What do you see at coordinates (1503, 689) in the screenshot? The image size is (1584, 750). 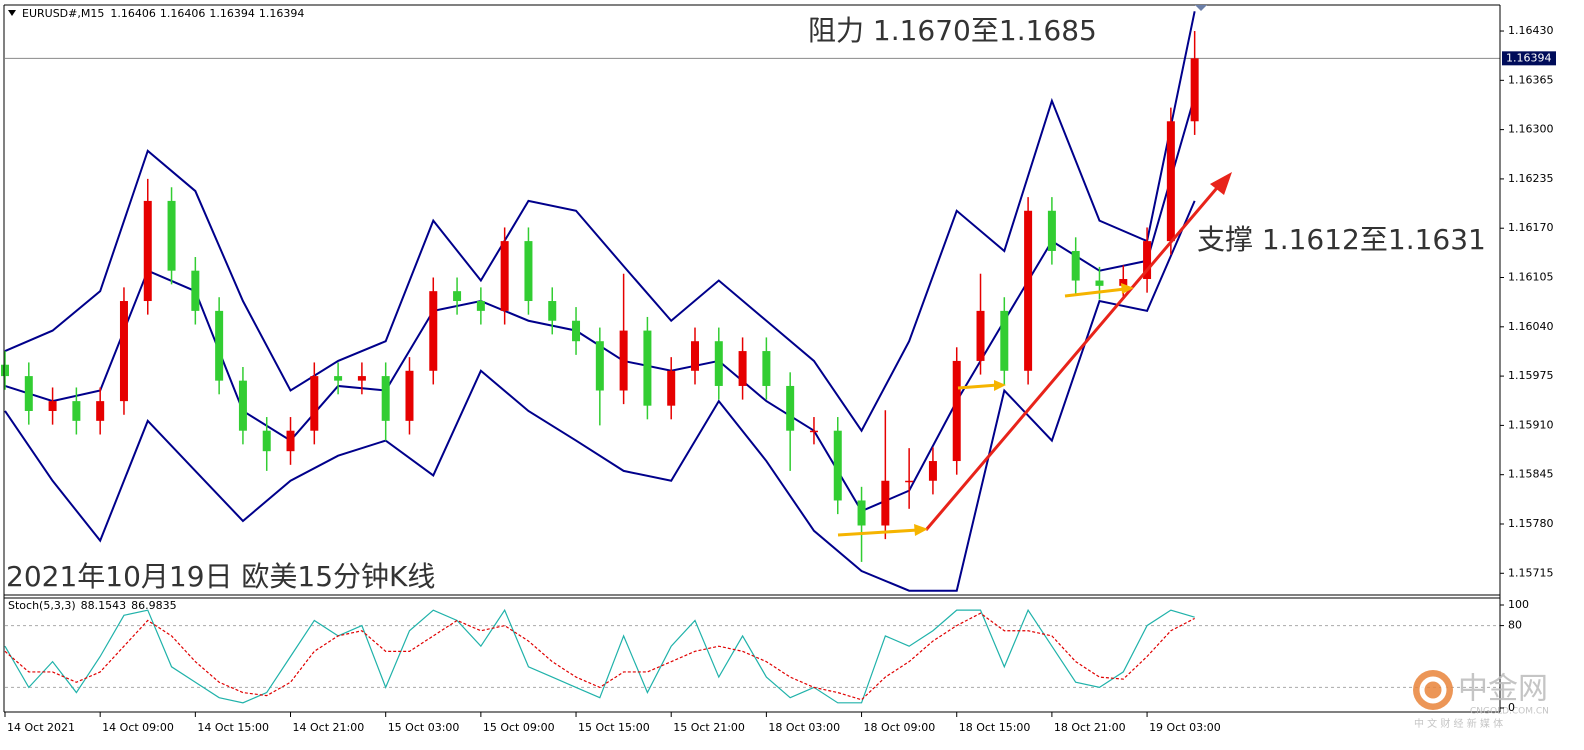 I see `watermark-name: 中金网` at bounding box center [1503, 689].